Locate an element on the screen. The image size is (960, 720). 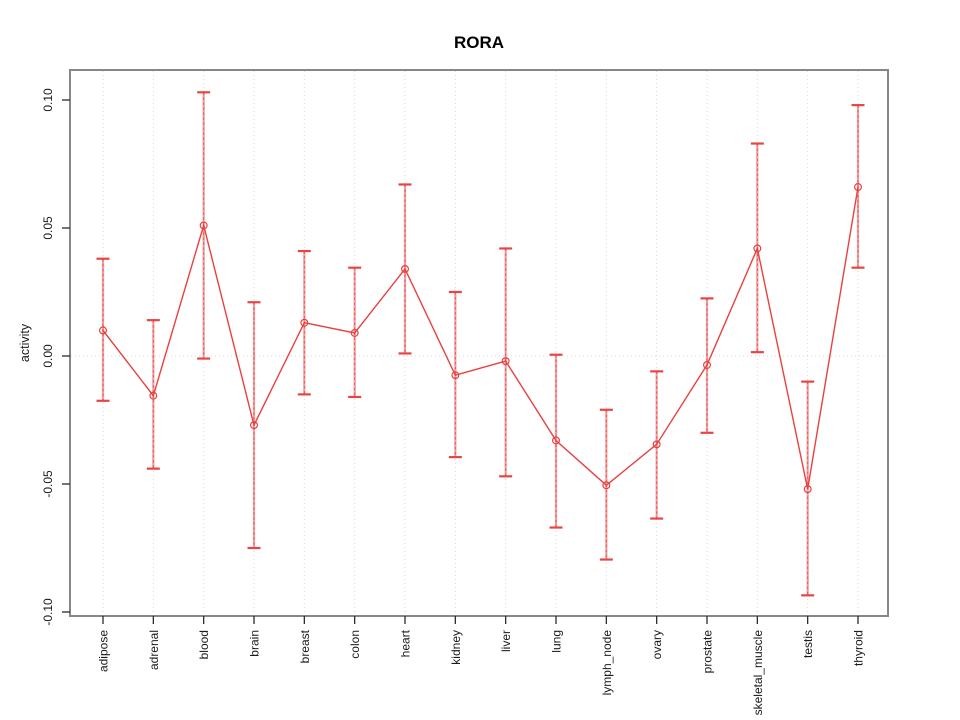
y-tick-label: 0.10 is located at coordinates (48, 100).